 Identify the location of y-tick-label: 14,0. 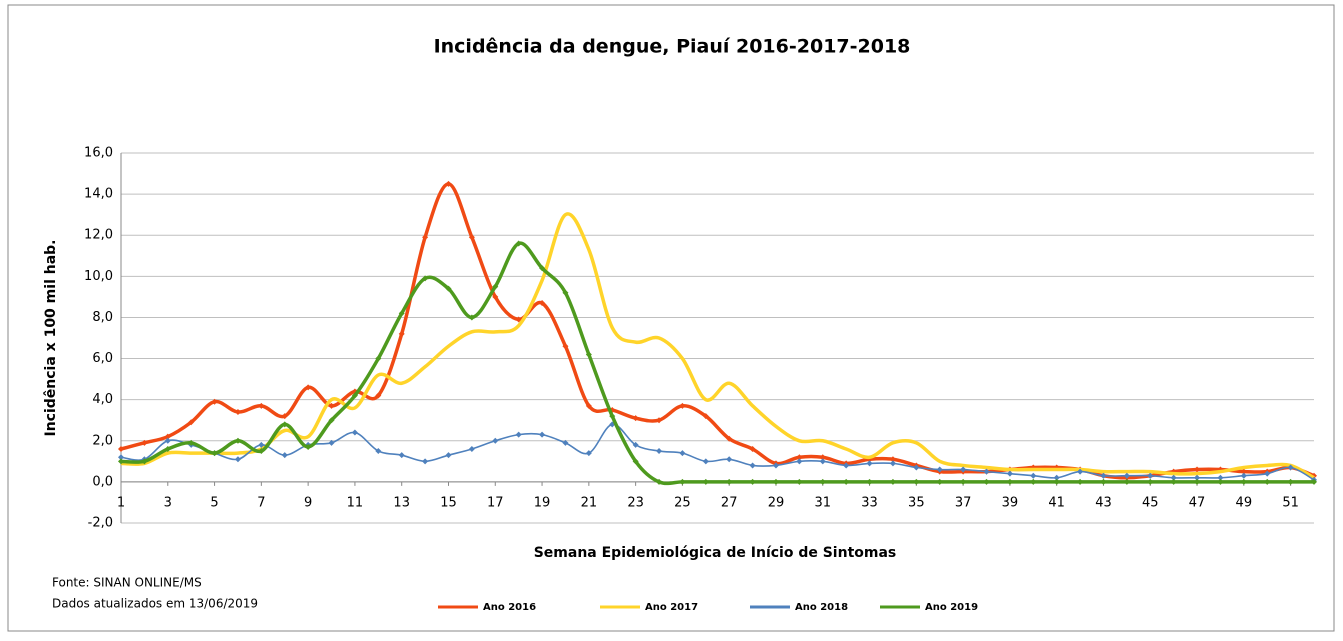
(98, 194).